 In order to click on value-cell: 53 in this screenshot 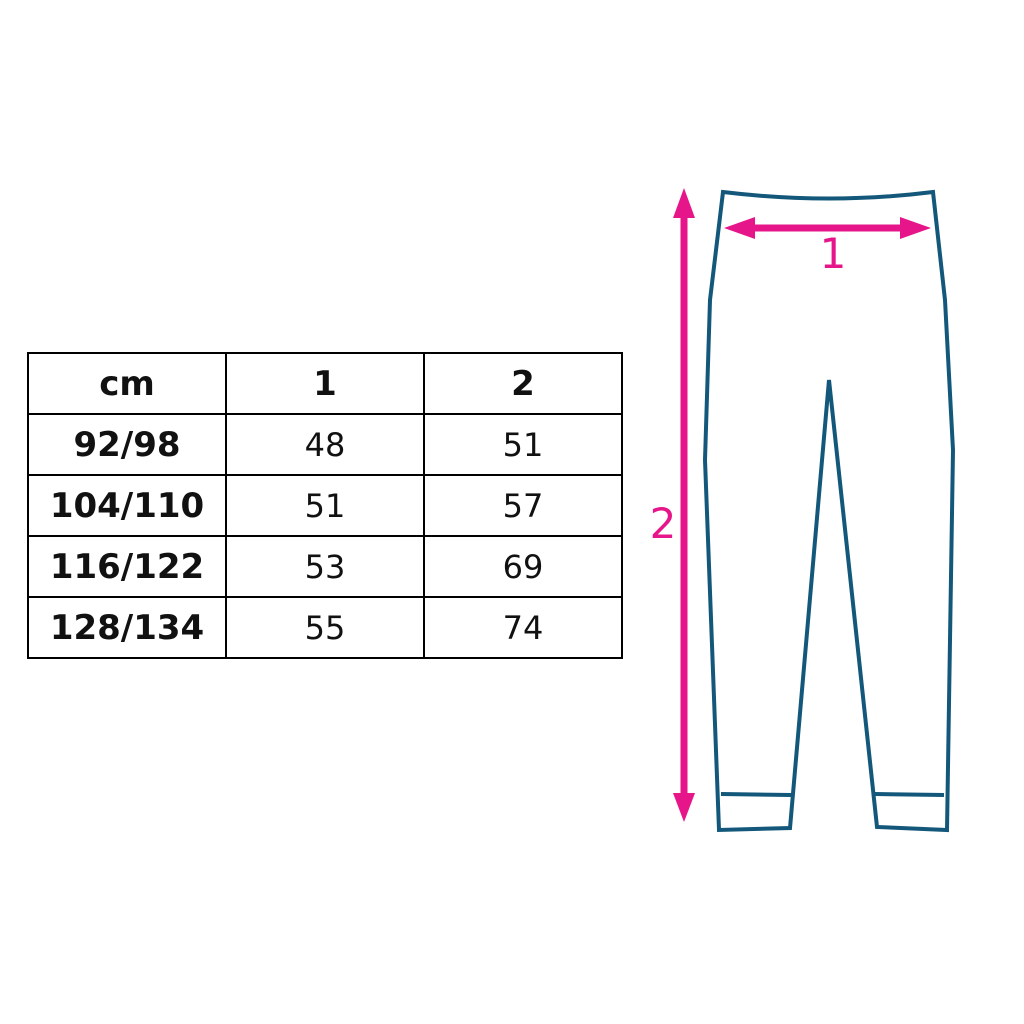, I will do `click(325, 566)`.